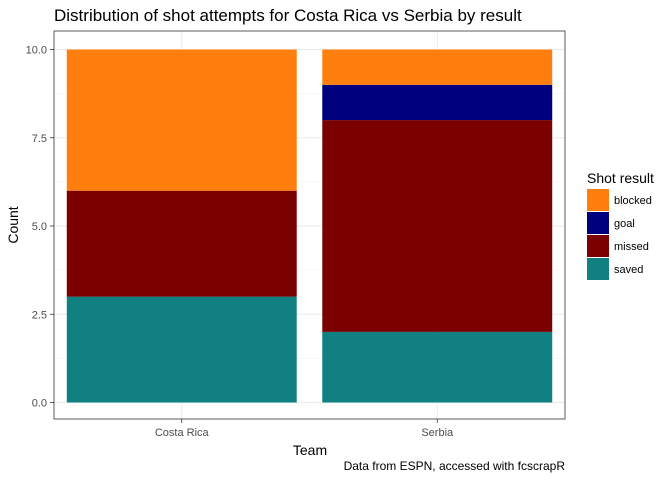 This screenshot has height=480, width=672. What do you see at coordinates (181, 243) in the screenshot?
I see `bar-segment-missed` at bounding box center [181, 243].